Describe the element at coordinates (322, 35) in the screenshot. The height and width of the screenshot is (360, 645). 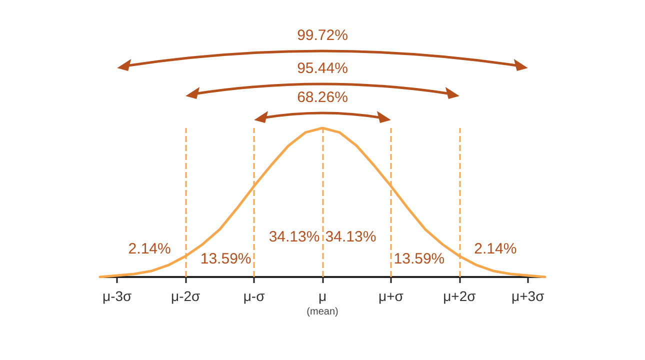
I see `text: 99.72%` at that location.